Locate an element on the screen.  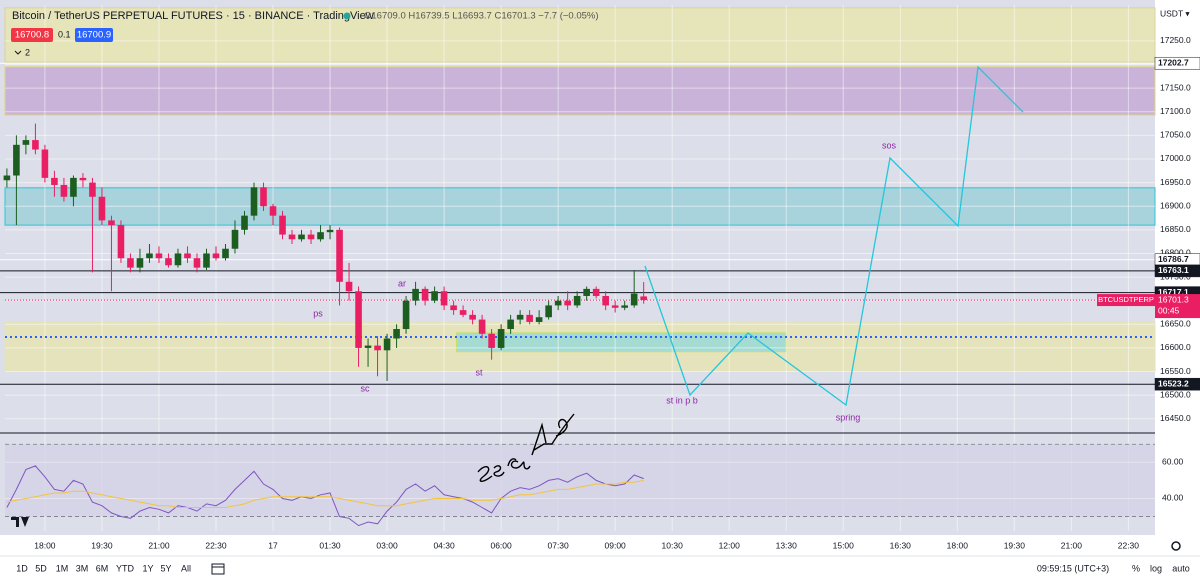
x-tick-label: 22:30 is located at coordinates (1129, 545).